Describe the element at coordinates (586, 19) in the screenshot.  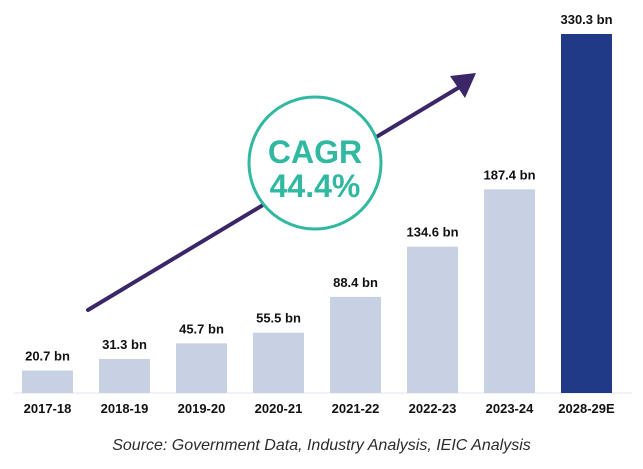
I see `data-label-2028-29E: 330.3 bn` at that location.